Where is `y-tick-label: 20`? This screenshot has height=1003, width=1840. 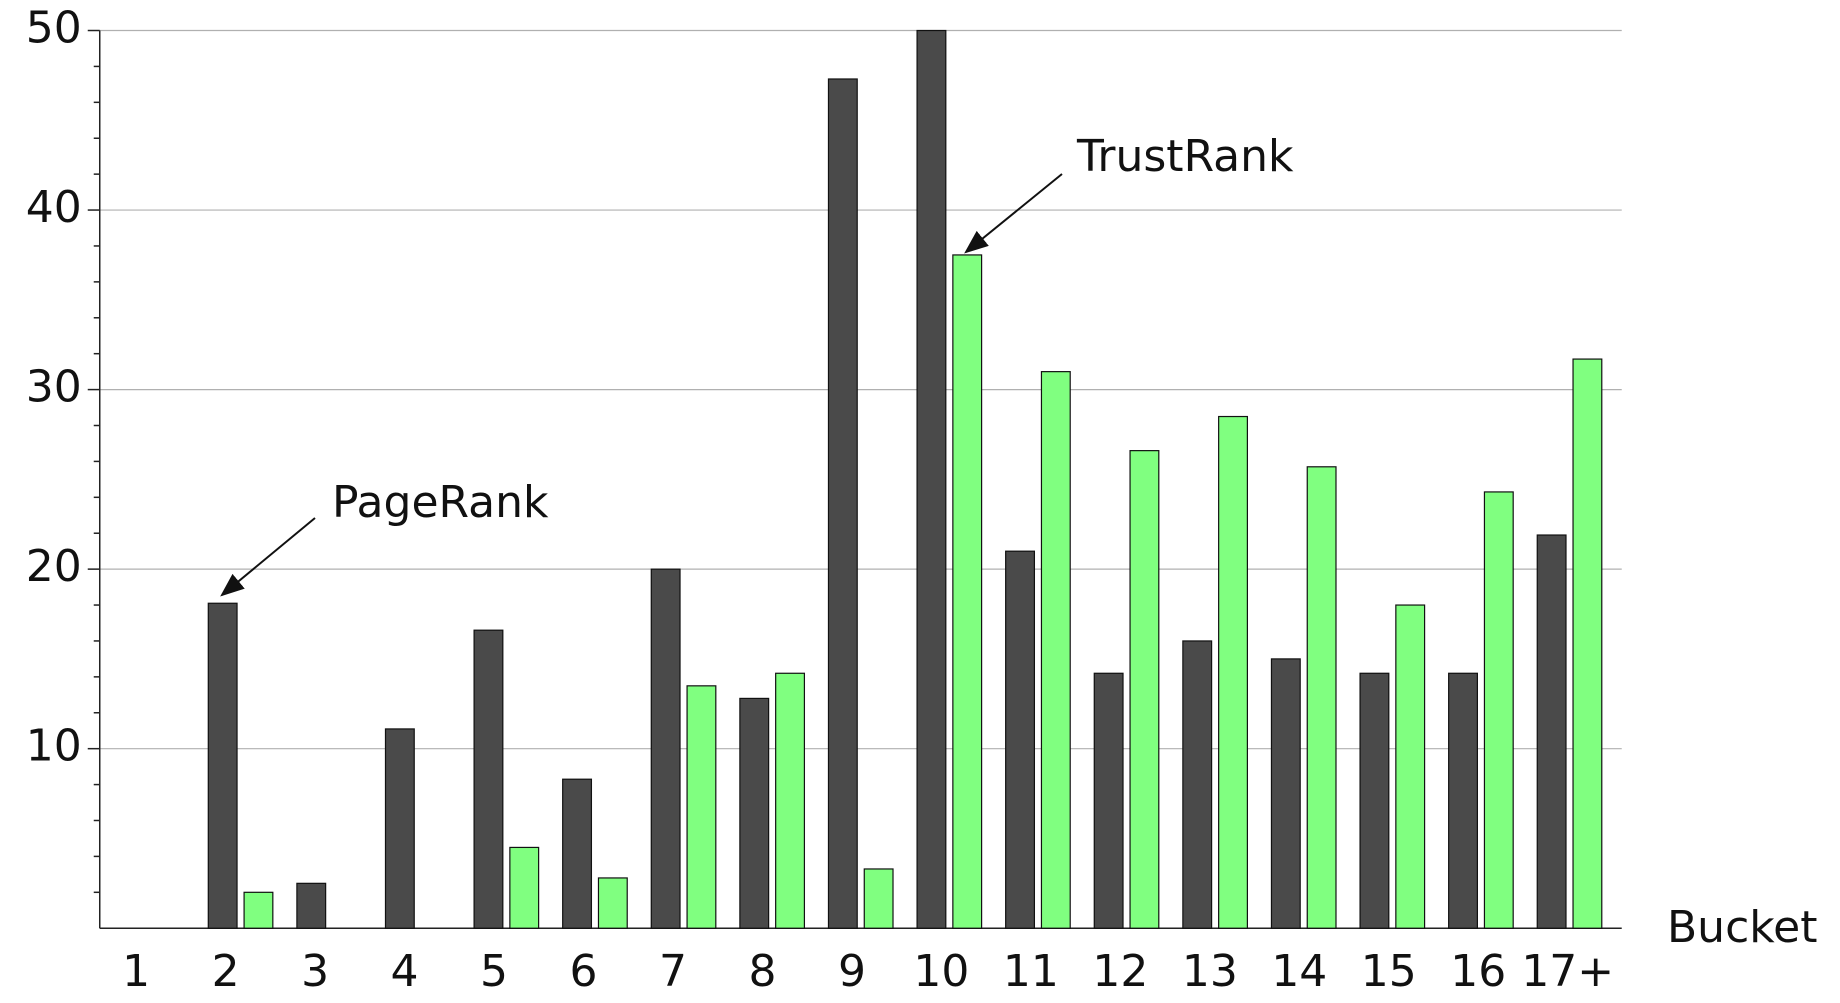 y-tick-label: 20 is located at coordinates (54, 566).